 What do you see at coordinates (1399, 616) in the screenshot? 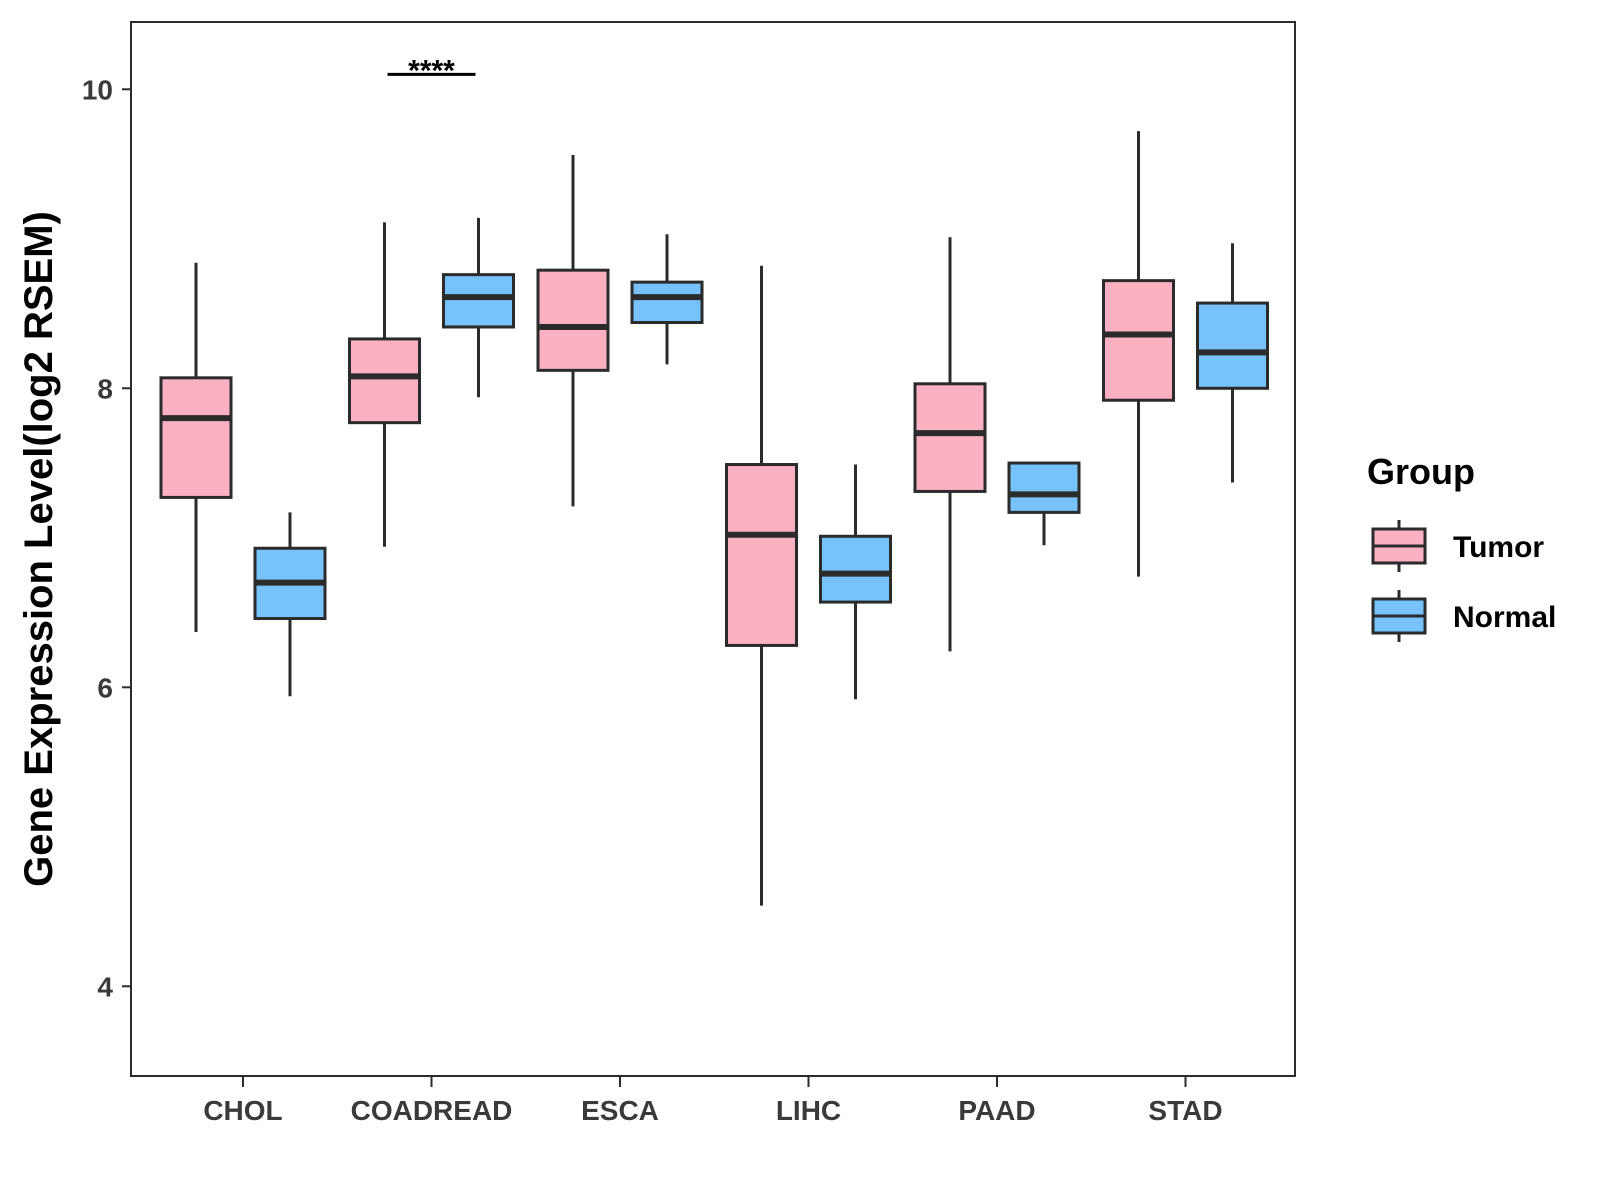
I see `legend-key-normal` at bounding box center [1399, 616].